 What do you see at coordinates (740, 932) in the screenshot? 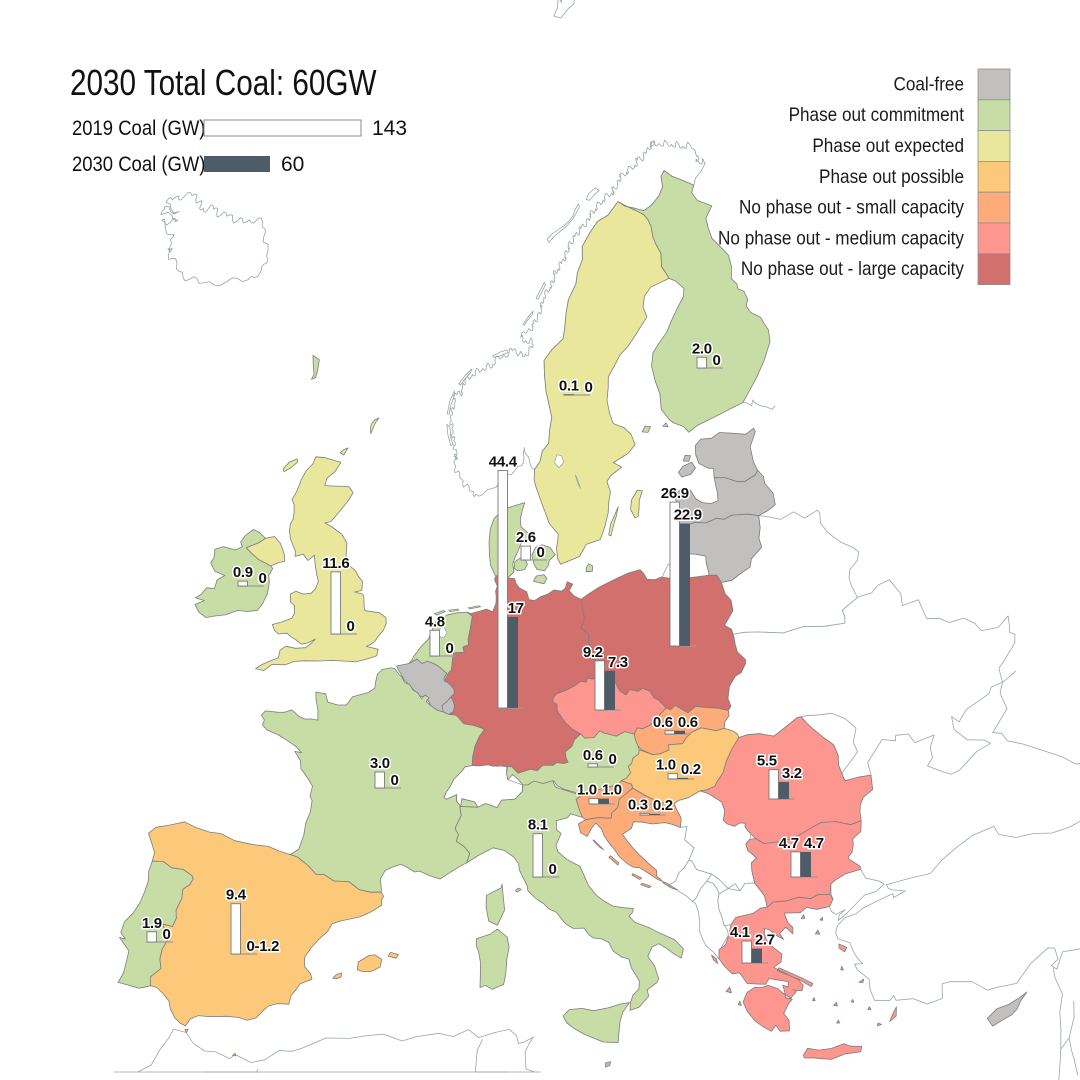
I see `svg-text: 4.1` at bounding box center [740, 932].